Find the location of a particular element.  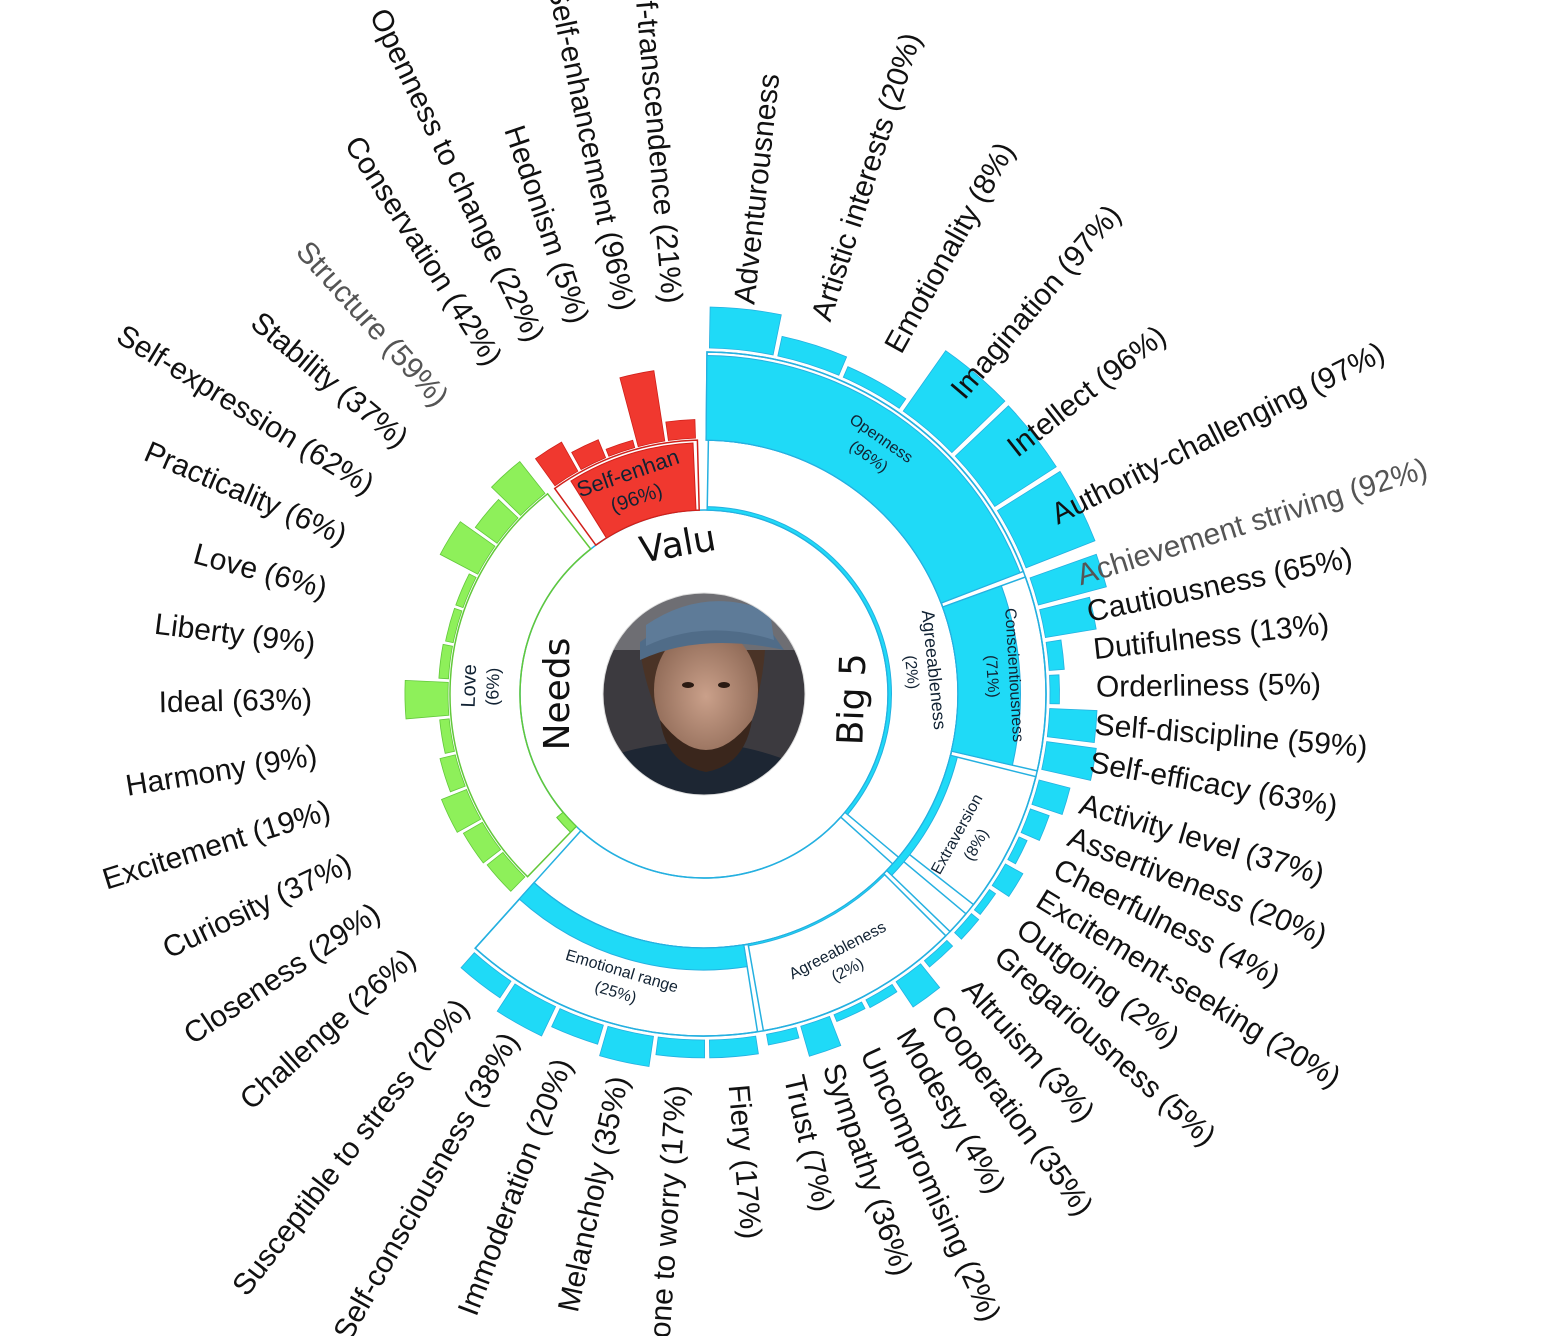

avatar is located at coordinates (704, 694).